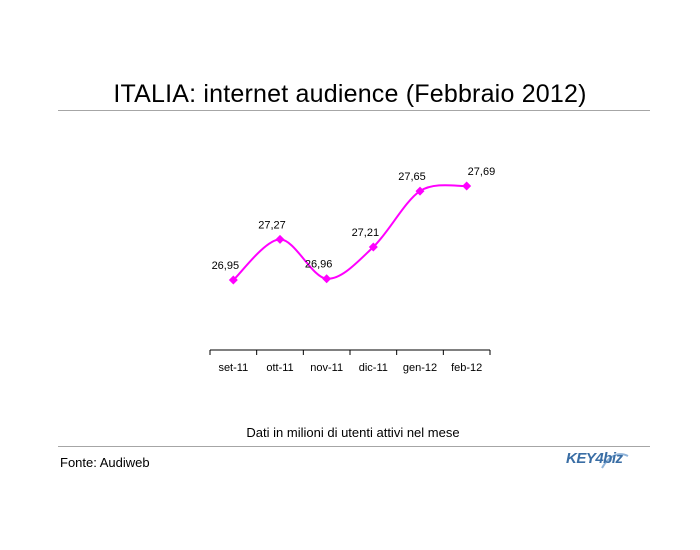 The width and height of the screenshot is (700, 550). I want to click on logo-mark, so click(615, 461).